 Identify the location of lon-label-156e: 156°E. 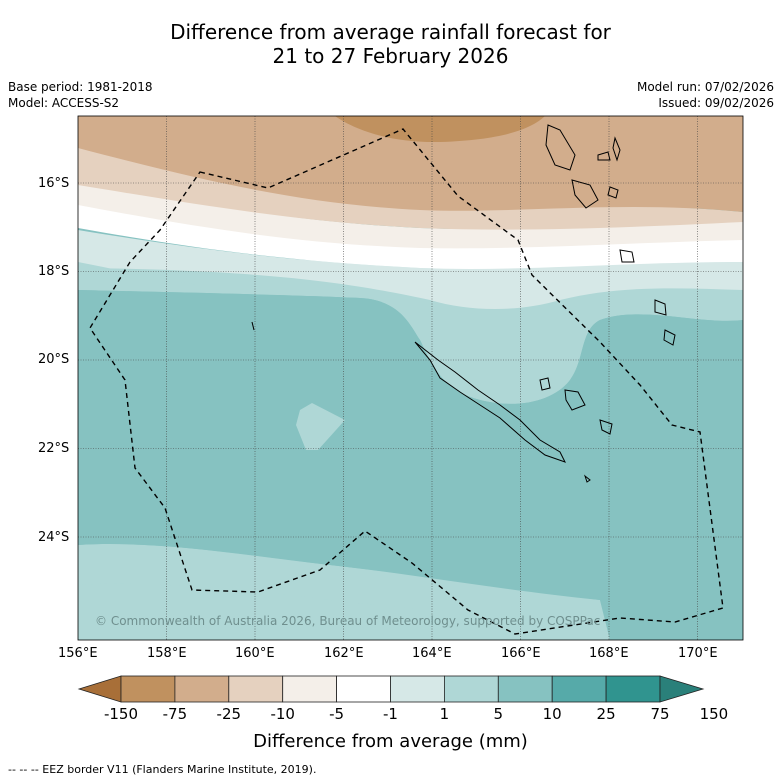
(78, 653).